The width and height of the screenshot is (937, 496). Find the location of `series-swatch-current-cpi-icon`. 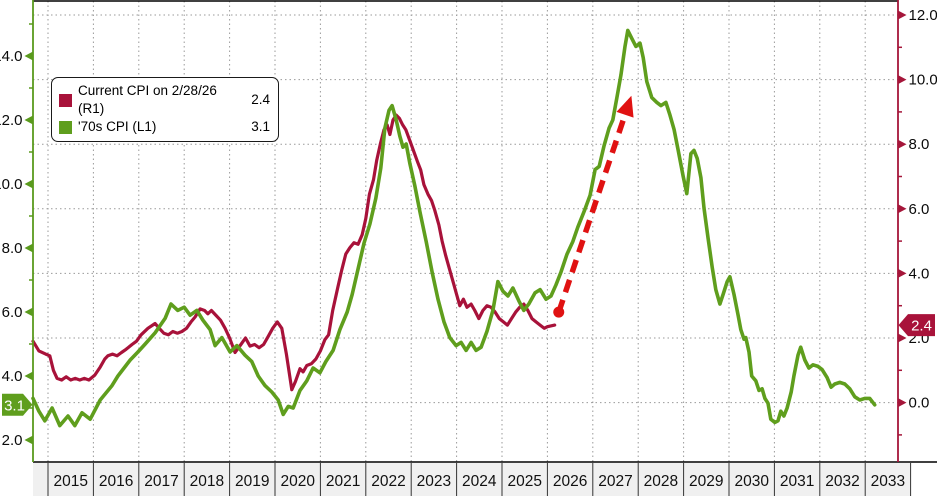

series-swatch-current-cpi-icon is located at coordinates (65, 100).